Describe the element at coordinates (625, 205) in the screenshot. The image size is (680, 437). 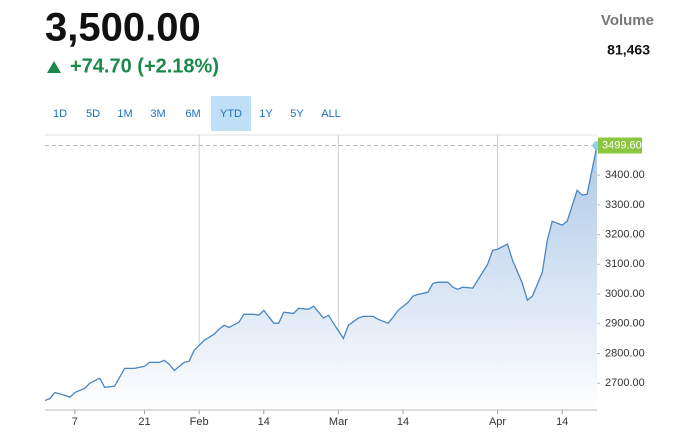
I see `y-tick-label: 3300.00` at that location.